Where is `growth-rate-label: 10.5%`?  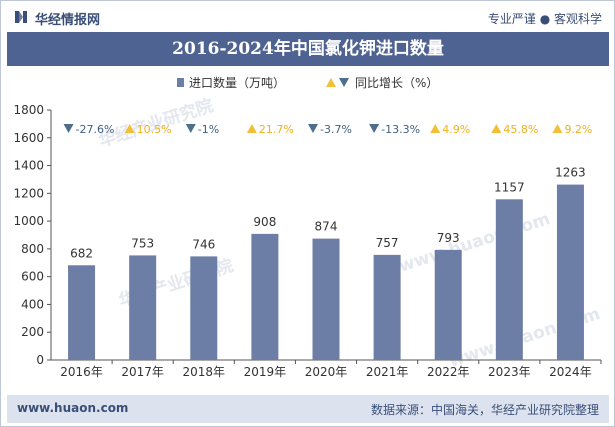
growth-rate-label: 10.5% is located at coordinates (154, 129).